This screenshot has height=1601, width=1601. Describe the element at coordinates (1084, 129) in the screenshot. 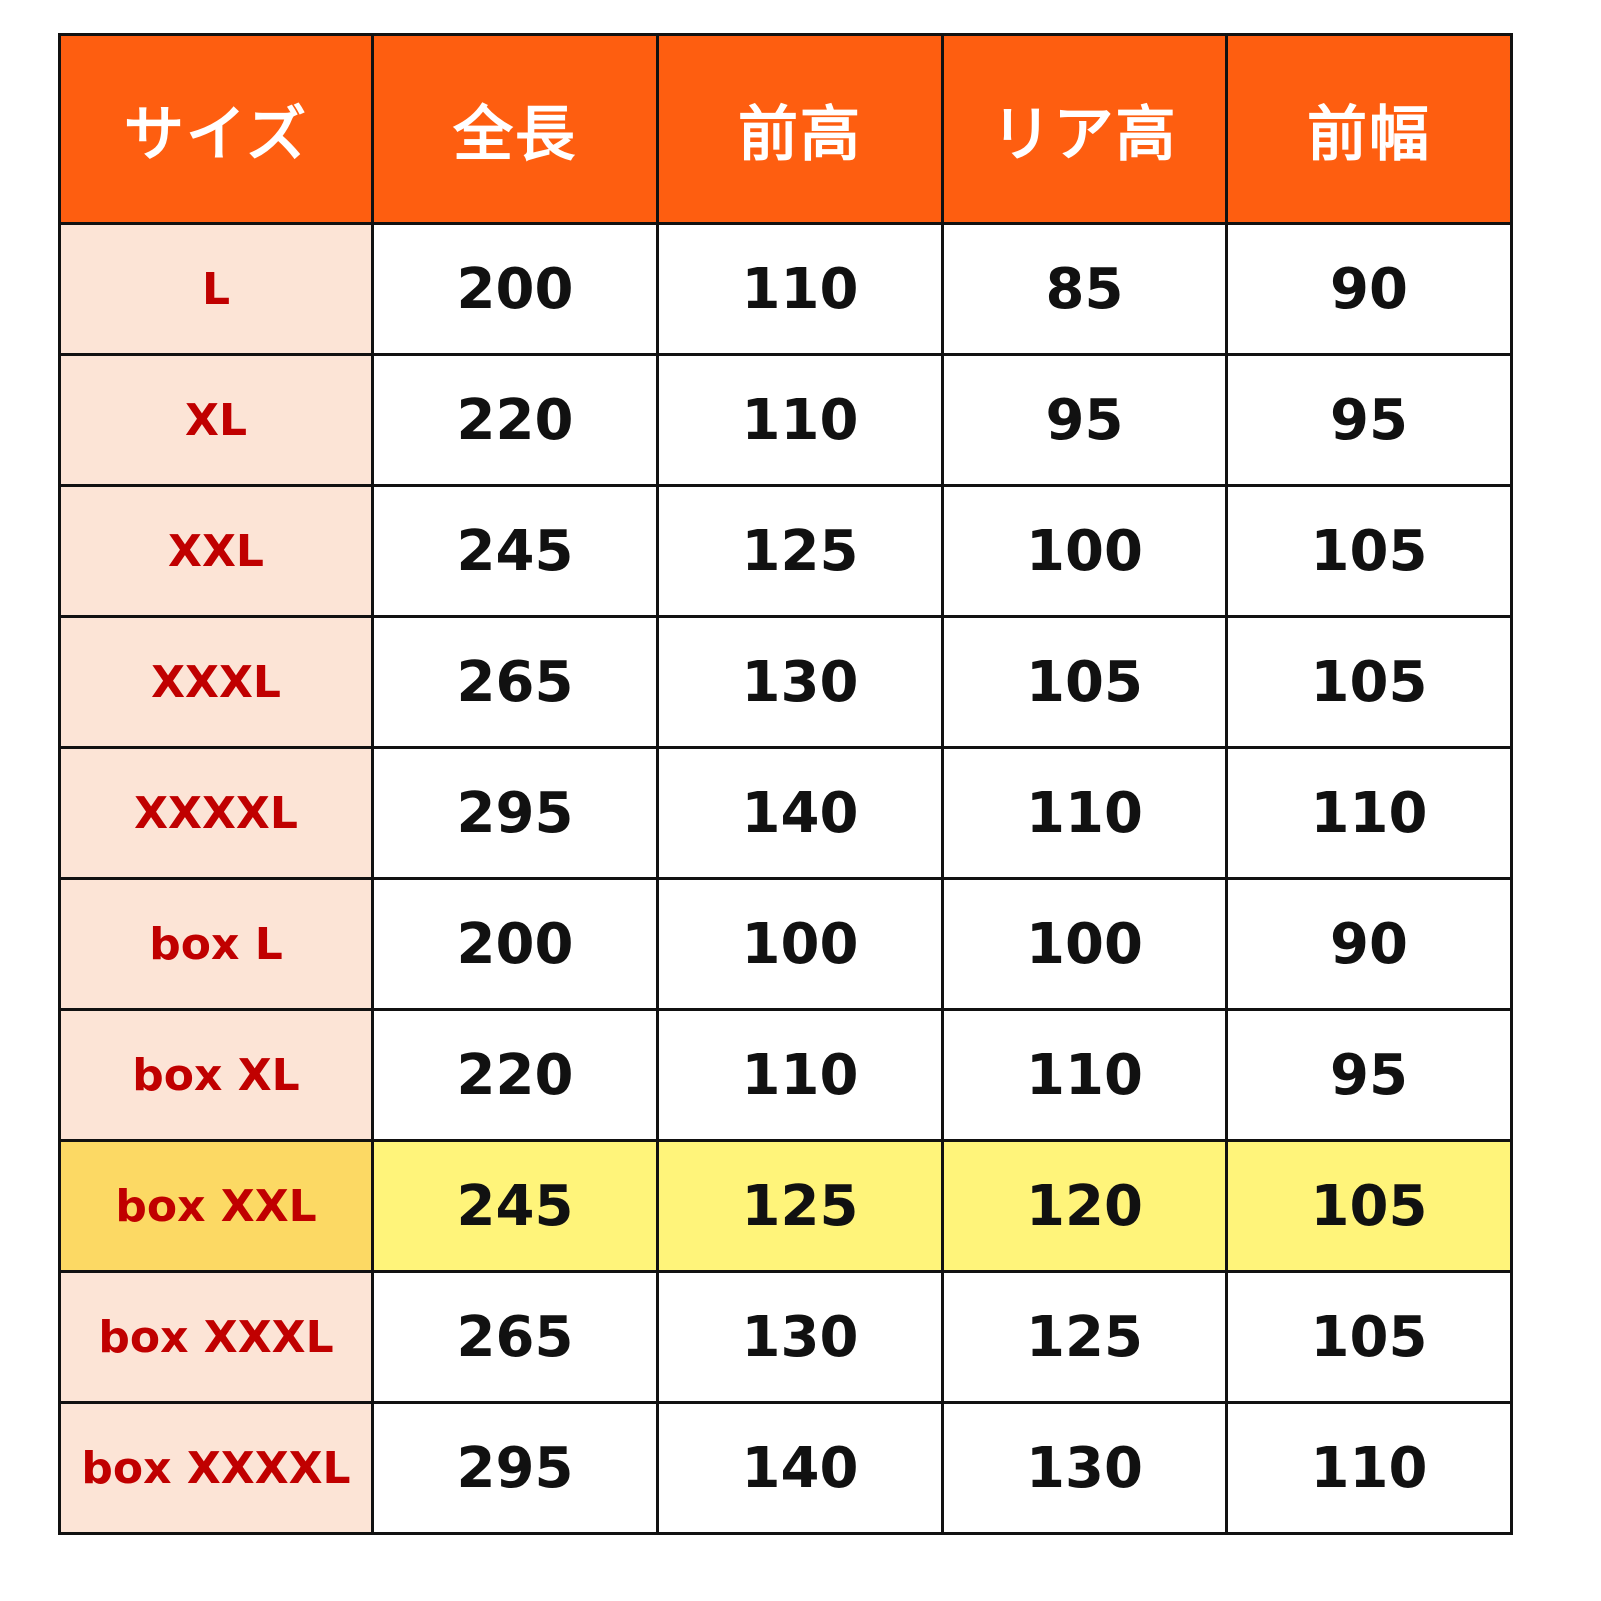

I see `header-rear-height: リア高` at that location.